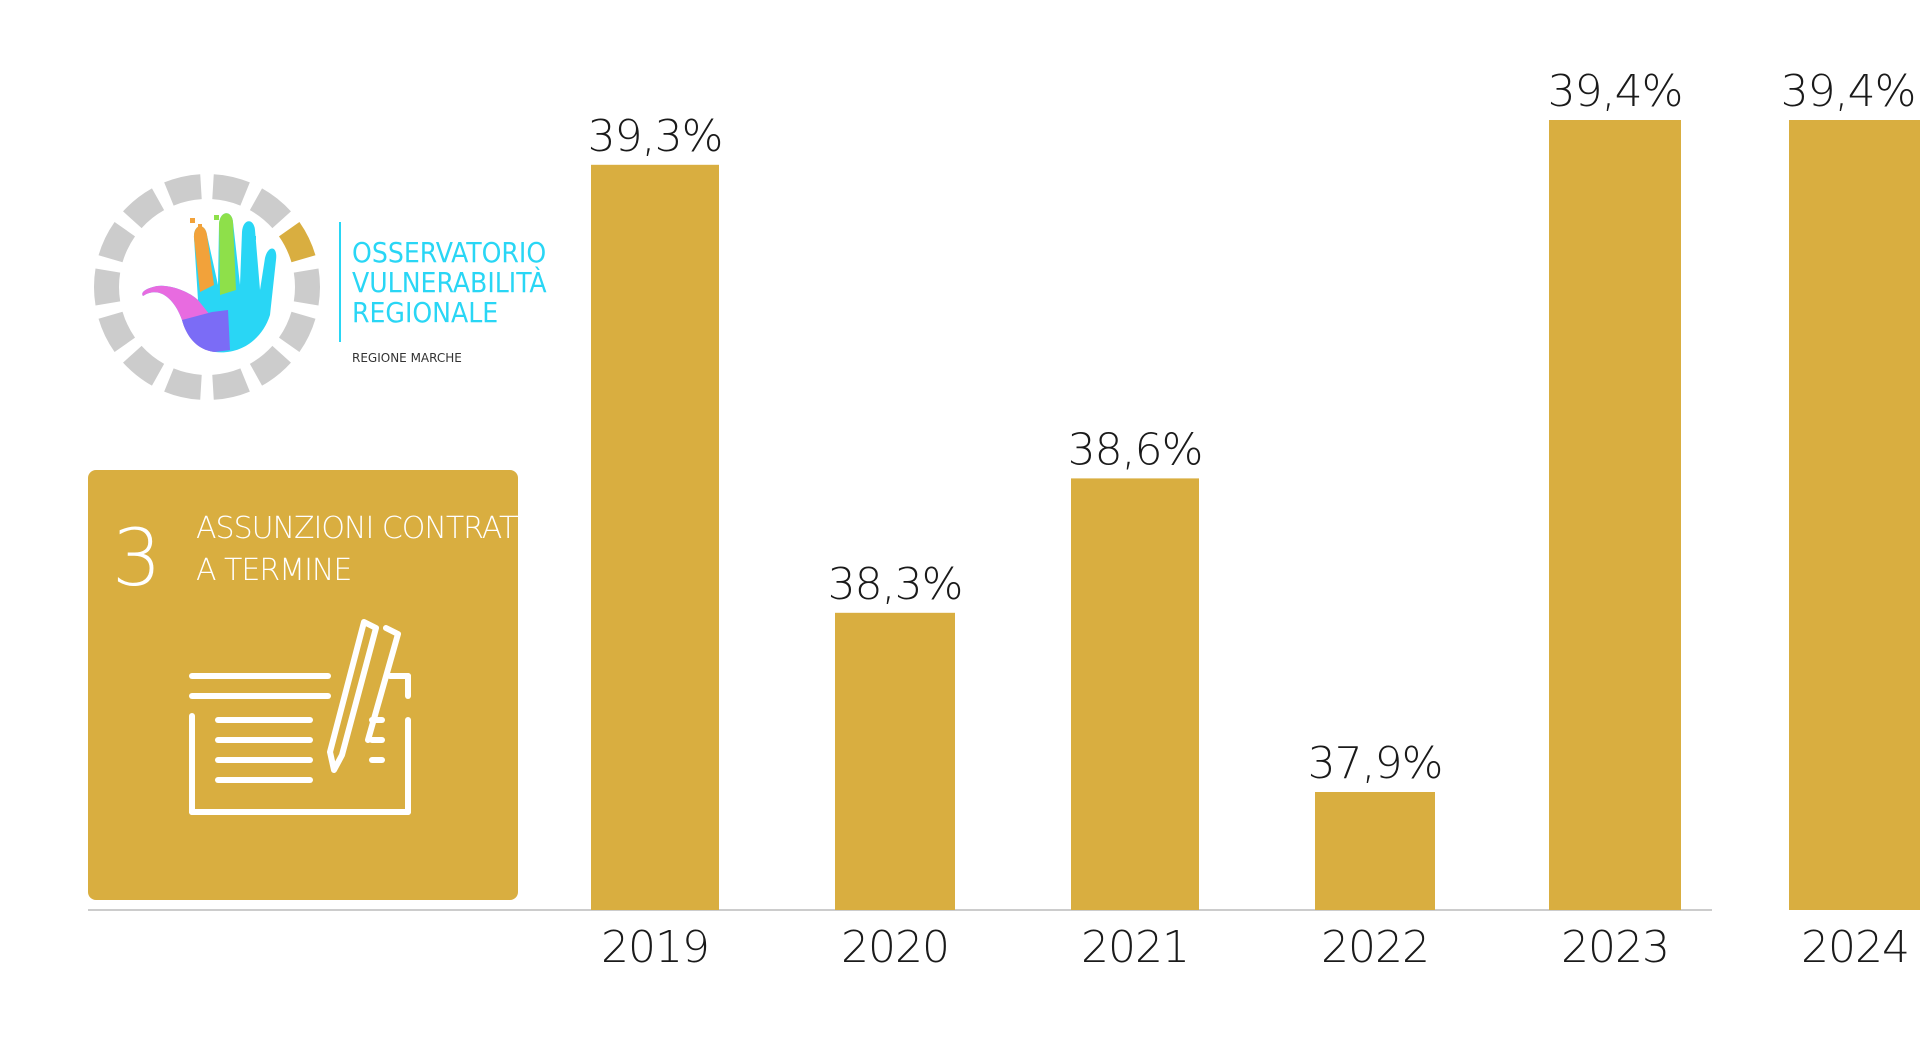  What do you see at coordinates (300, 717) in the screenshot?
I see `contract-with-pen-icon` at bounding box center [300, 717].